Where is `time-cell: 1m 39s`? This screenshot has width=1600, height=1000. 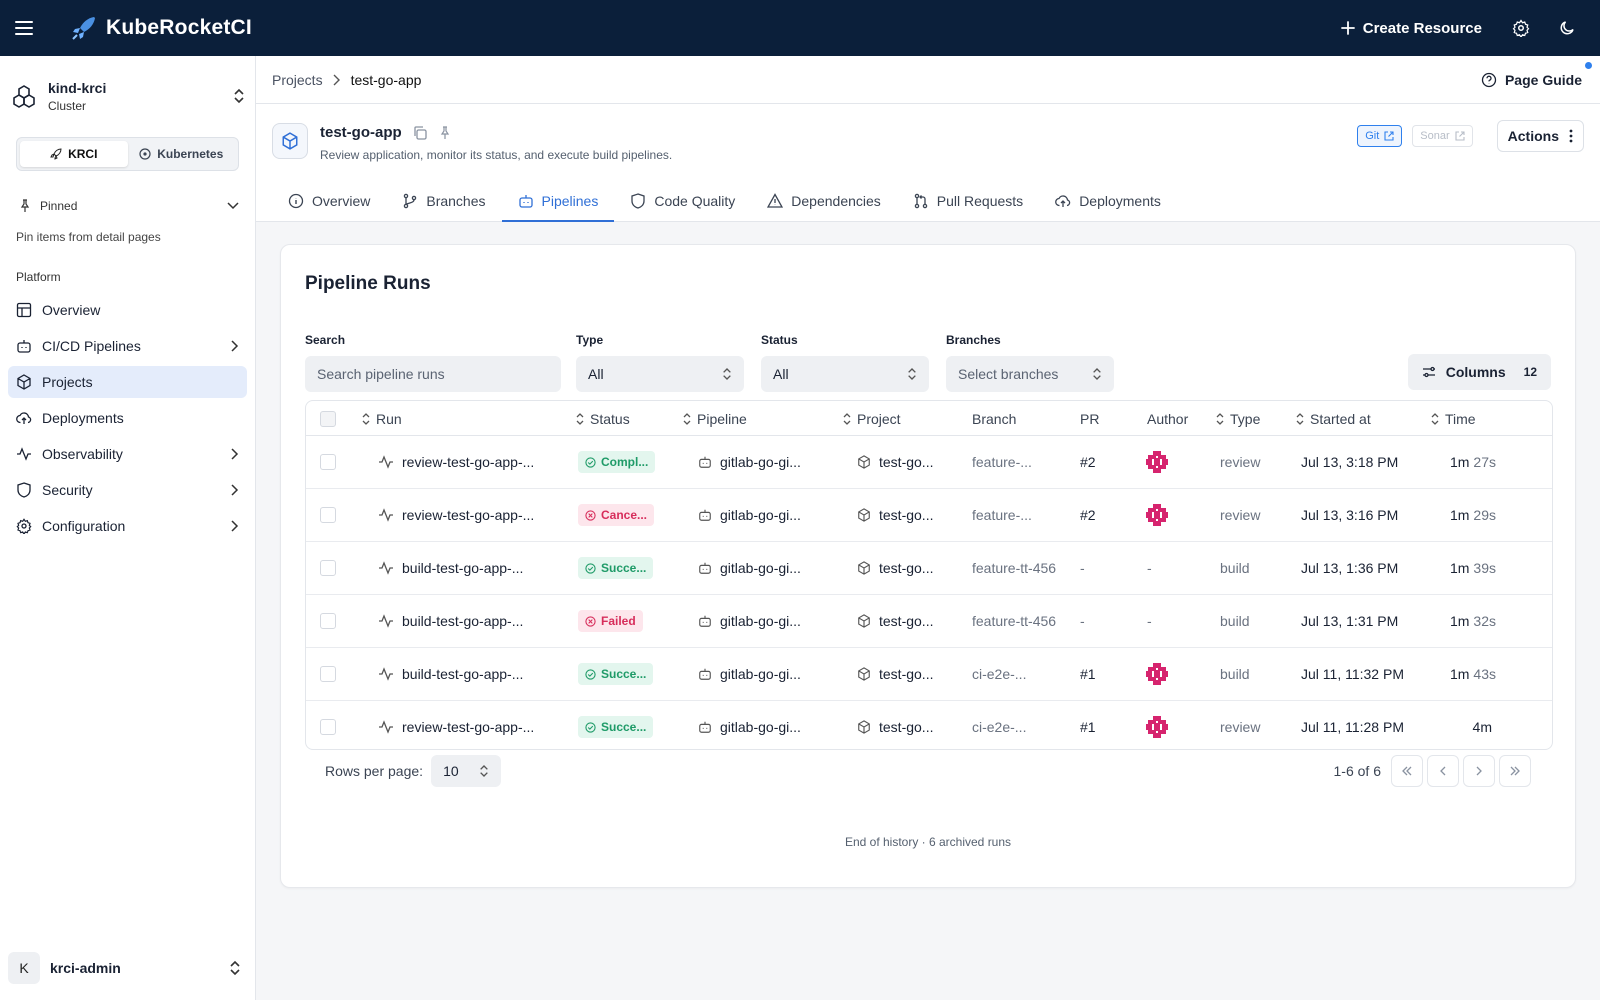
time-cell: 1m 39s is located at coordinates (1463, 568).